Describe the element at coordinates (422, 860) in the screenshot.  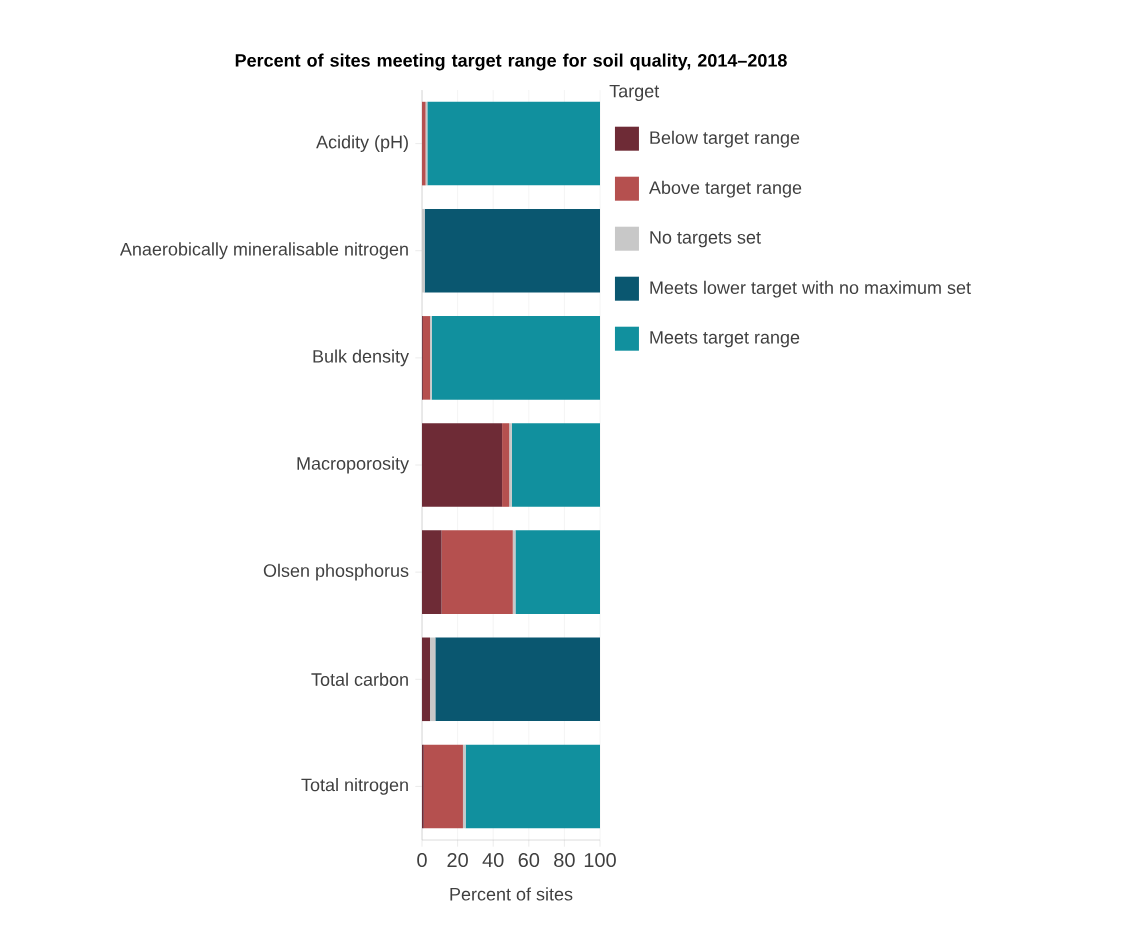
I see `x-tick-label: 0` at that location.